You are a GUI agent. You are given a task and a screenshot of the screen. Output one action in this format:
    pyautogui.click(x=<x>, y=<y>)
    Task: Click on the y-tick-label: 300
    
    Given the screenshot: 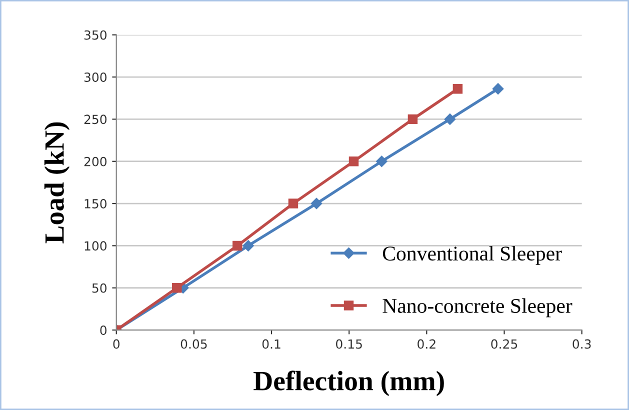 What is the action you would take?
    pyautogui.click(x=95, y=77)
    